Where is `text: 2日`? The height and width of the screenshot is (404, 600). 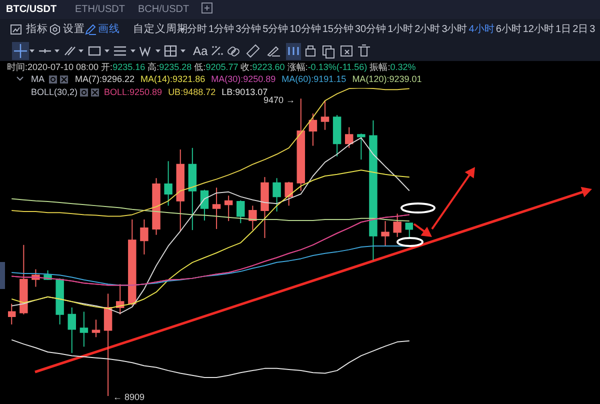
text: 2日 is located at coordinates (580, 29).